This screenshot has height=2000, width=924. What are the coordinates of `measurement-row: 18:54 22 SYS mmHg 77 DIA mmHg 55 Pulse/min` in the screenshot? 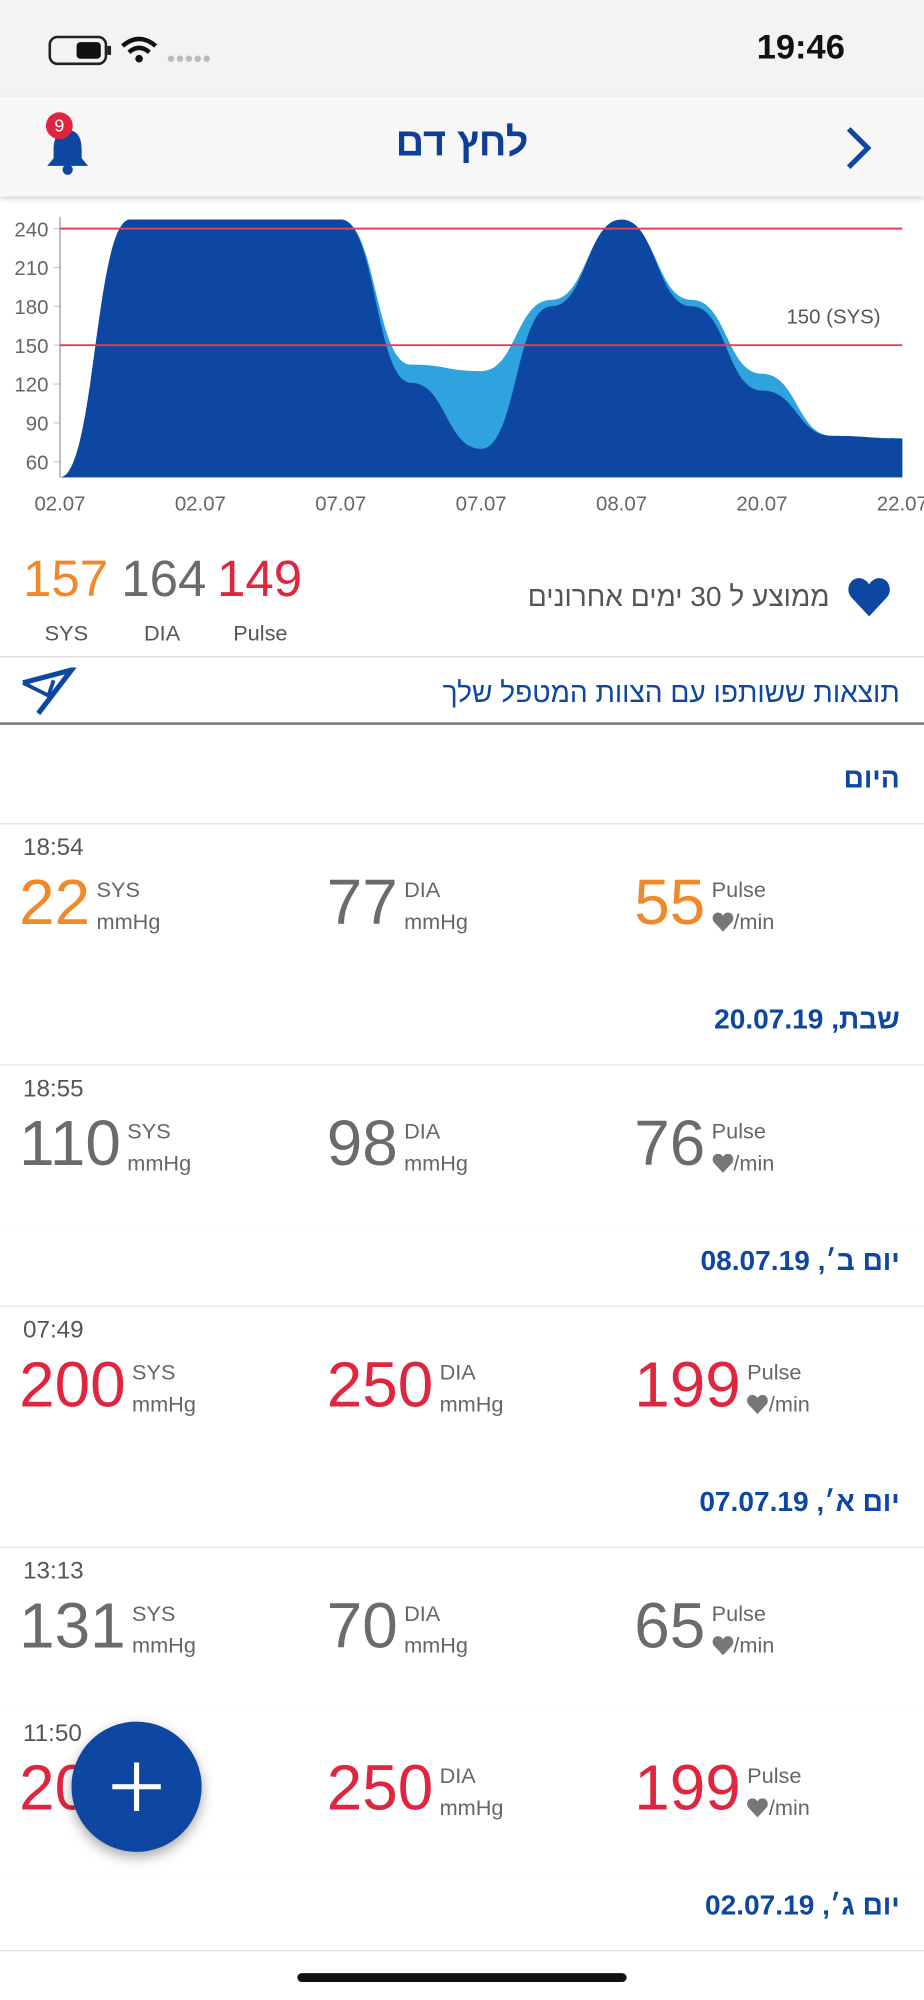 It's located at (462, 906).